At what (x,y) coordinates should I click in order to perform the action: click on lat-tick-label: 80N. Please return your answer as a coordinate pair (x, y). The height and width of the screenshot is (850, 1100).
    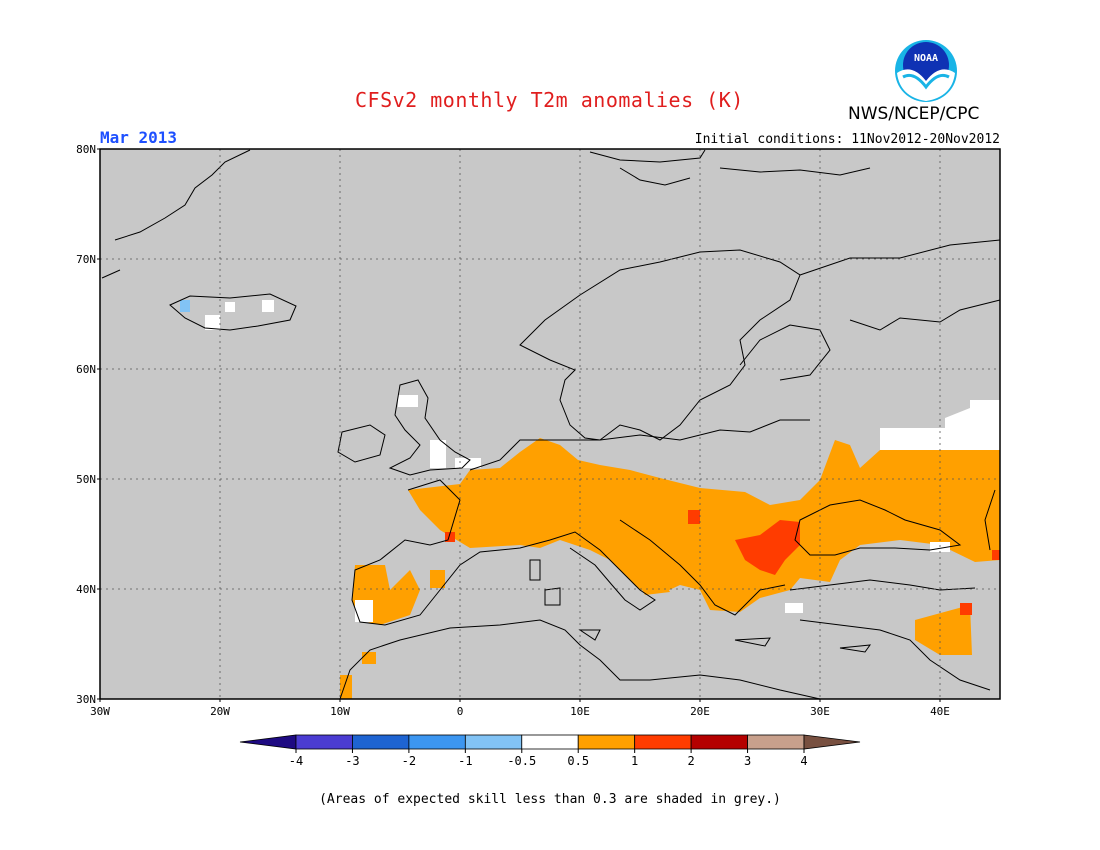
    Looking at the image, I should click on (86, 149).